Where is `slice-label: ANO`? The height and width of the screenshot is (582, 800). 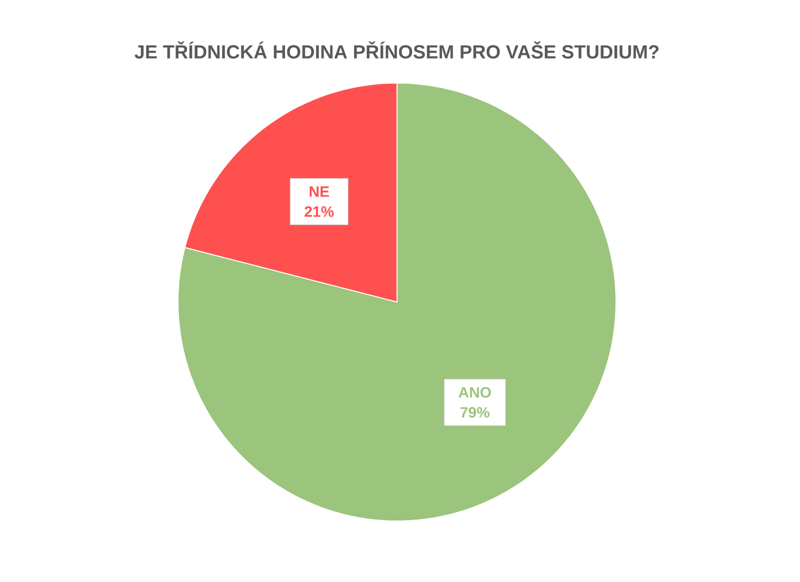
slice-label: ANO is located at coordinates (474, 392).